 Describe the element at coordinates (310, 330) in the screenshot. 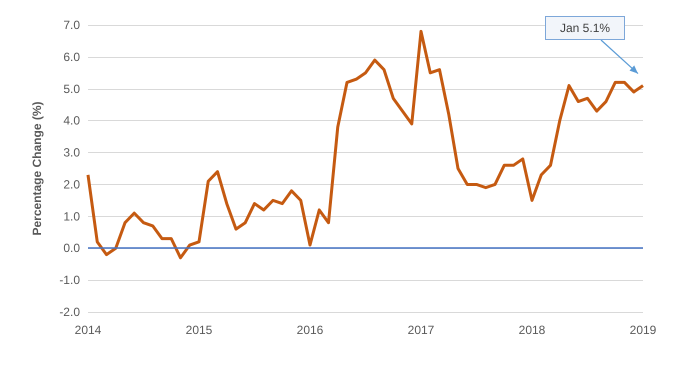

I see `x-tick-label: 2016` at that location.